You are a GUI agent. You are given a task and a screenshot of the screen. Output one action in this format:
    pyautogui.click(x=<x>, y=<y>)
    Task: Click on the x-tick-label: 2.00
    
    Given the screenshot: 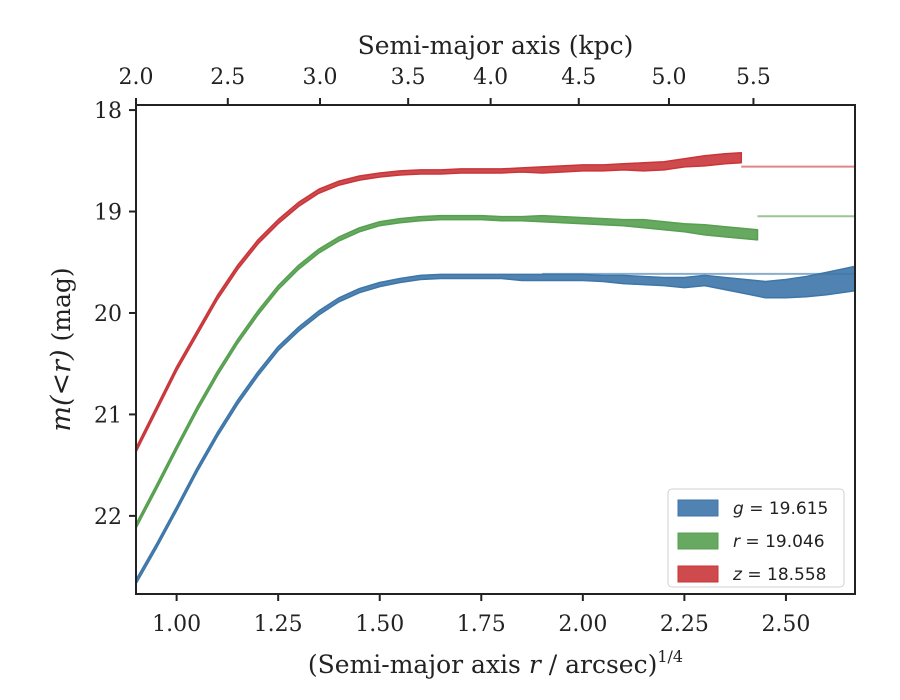 What is the action you would take?
    pyautogui.click(x=582, y=624)
    